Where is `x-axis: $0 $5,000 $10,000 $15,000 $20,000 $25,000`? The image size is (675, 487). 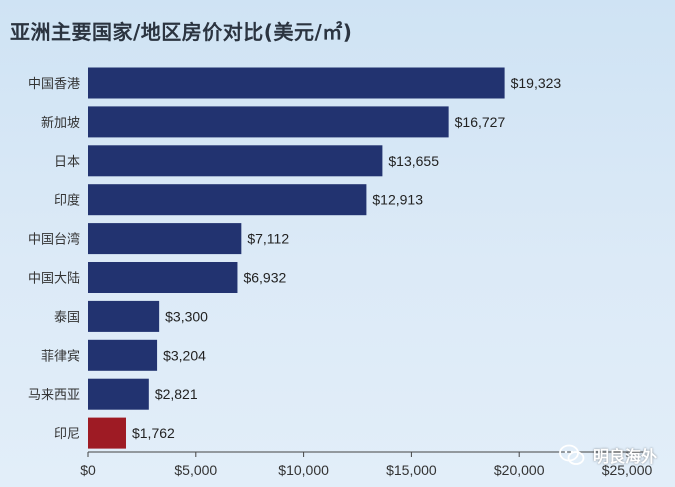 x-axis: $0 $5,000 $10,000 $15,000 $20,000 $25,000 is located at coordinates (366, 464).